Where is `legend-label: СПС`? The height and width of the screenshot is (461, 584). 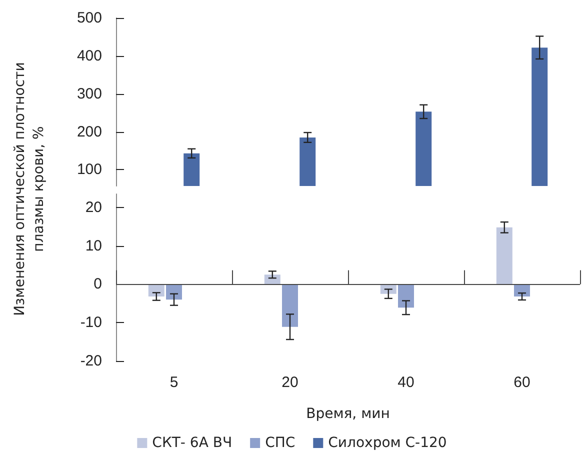 legend-label: СПС is located at coordinates (280, 443).